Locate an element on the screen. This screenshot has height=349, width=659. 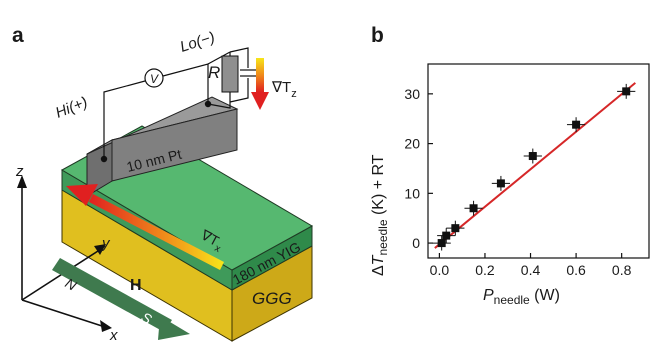
x-tick-label-2: 0.4 is located at coordinates (531, 270).